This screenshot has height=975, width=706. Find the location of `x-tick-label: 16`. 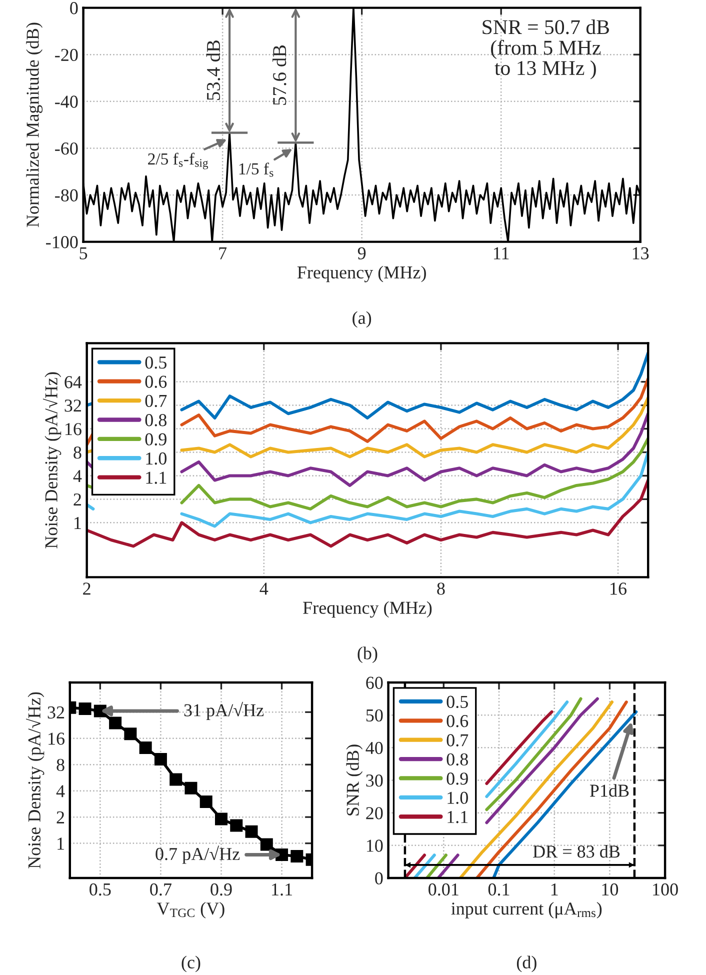

x-tick-label: 16 is located at coordinates (618, 588).